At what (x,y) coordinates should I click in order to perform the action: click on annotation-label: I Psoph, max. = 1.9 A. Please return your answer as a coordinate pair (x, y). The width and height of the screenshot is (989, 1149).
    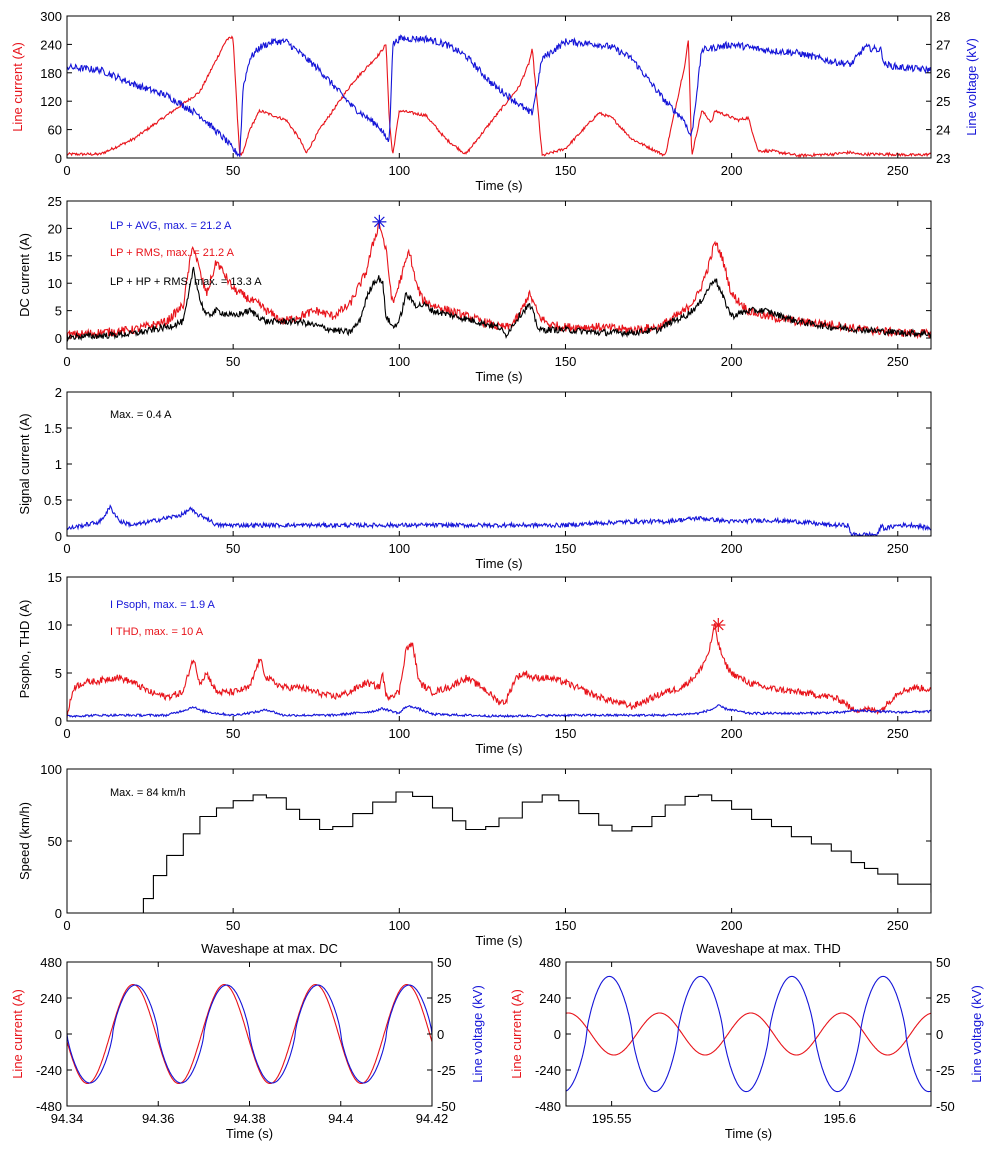
    Looking at the image, I should click on (163, 605).